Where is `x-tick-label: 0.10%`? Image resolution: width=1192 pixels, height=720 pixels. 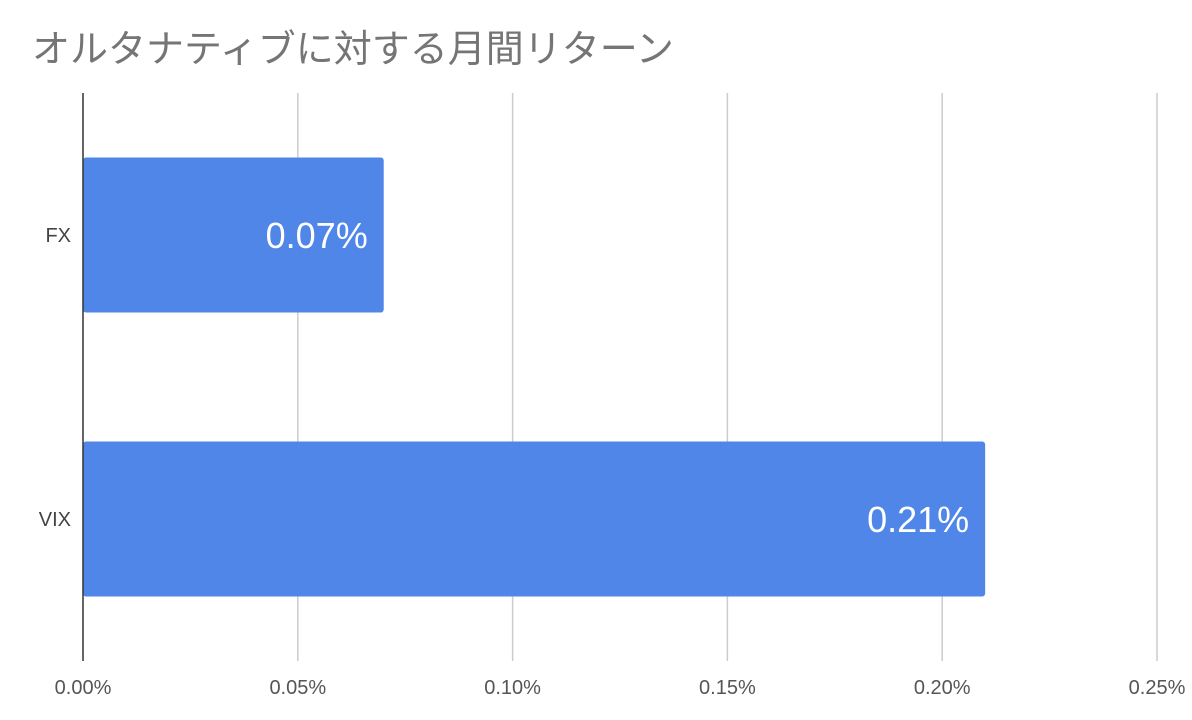
x-tick-label: 0.10% is located at coordinates (512, 688).